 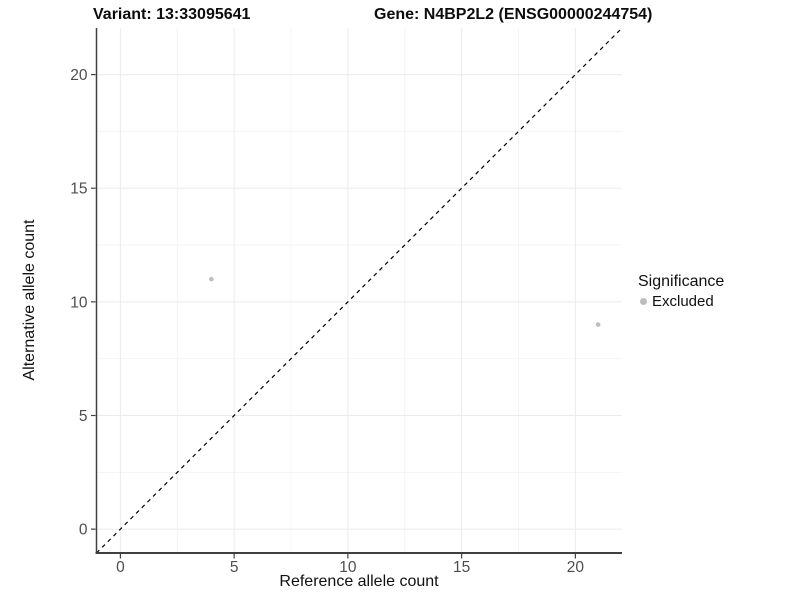 I want to click on legend-item-label: Excluded, so click(x=683, y=301).